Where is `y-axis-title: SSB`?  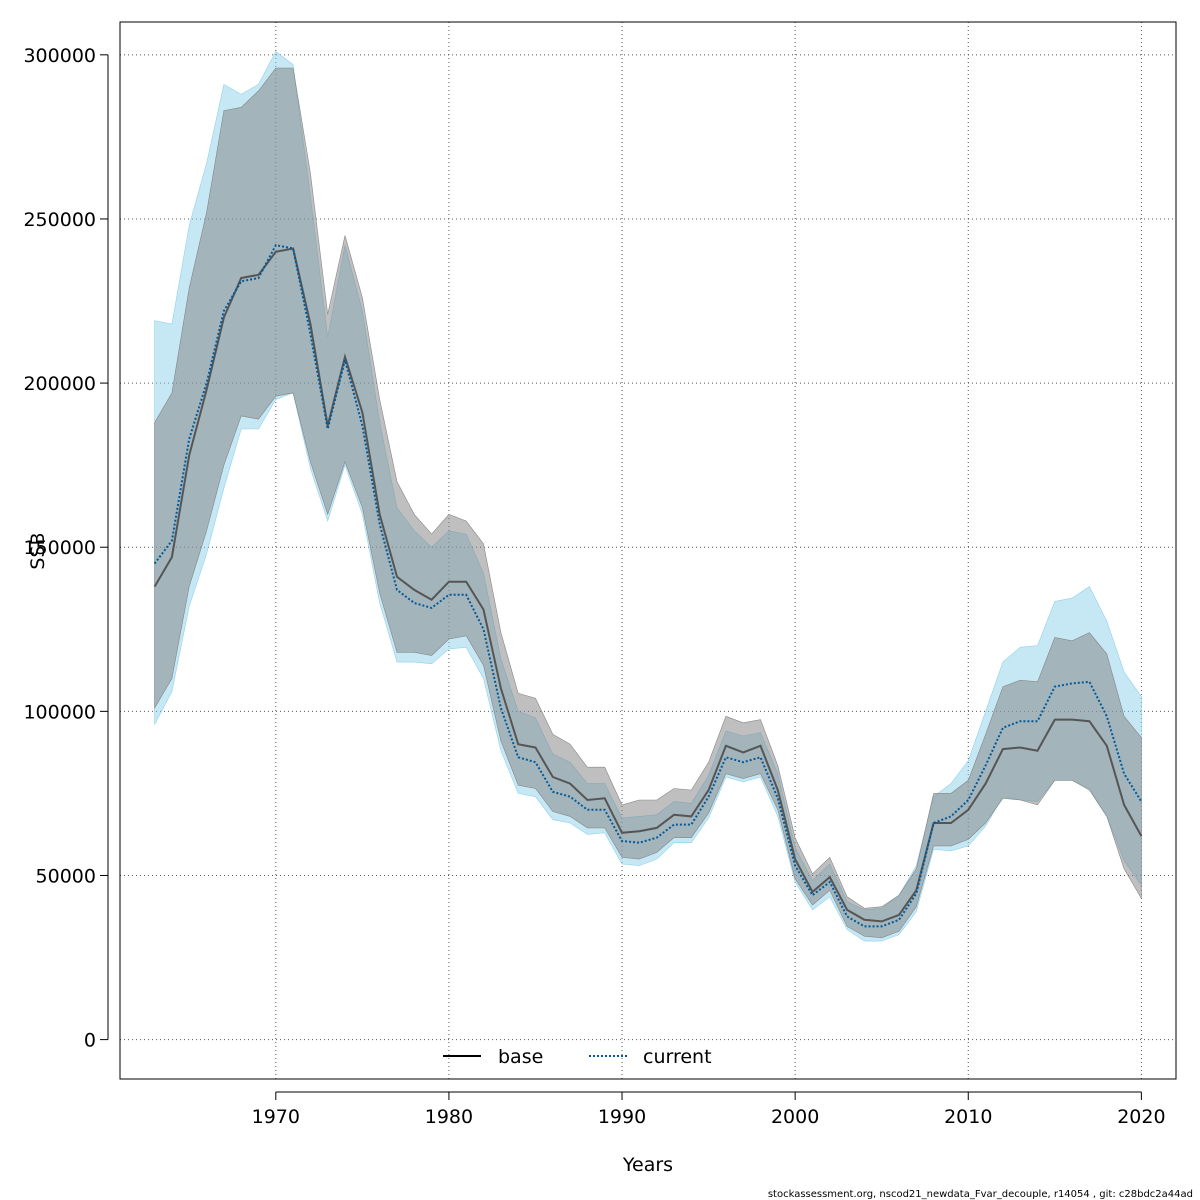 y-axis-title: SSB is located at coordinates (38, 550).